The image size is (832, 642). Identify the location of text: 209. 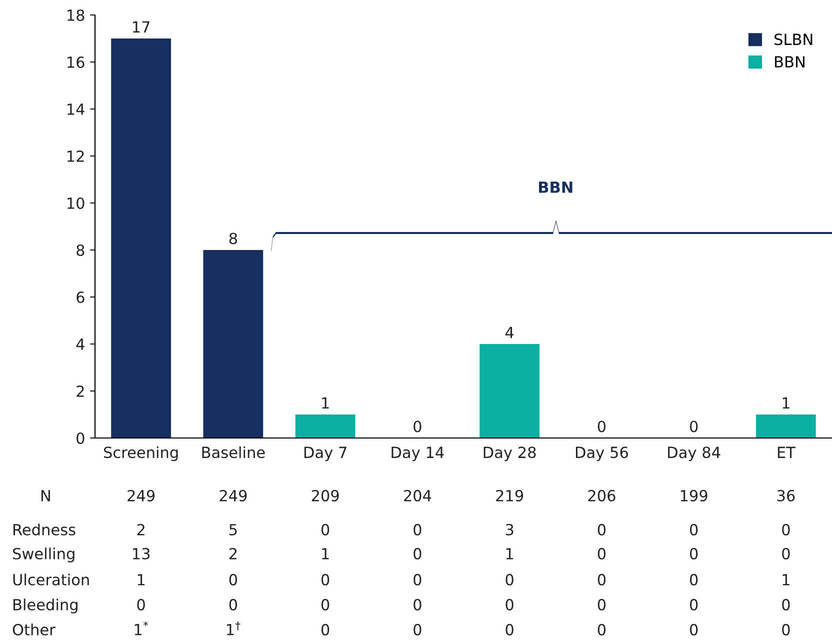
(325, 496).